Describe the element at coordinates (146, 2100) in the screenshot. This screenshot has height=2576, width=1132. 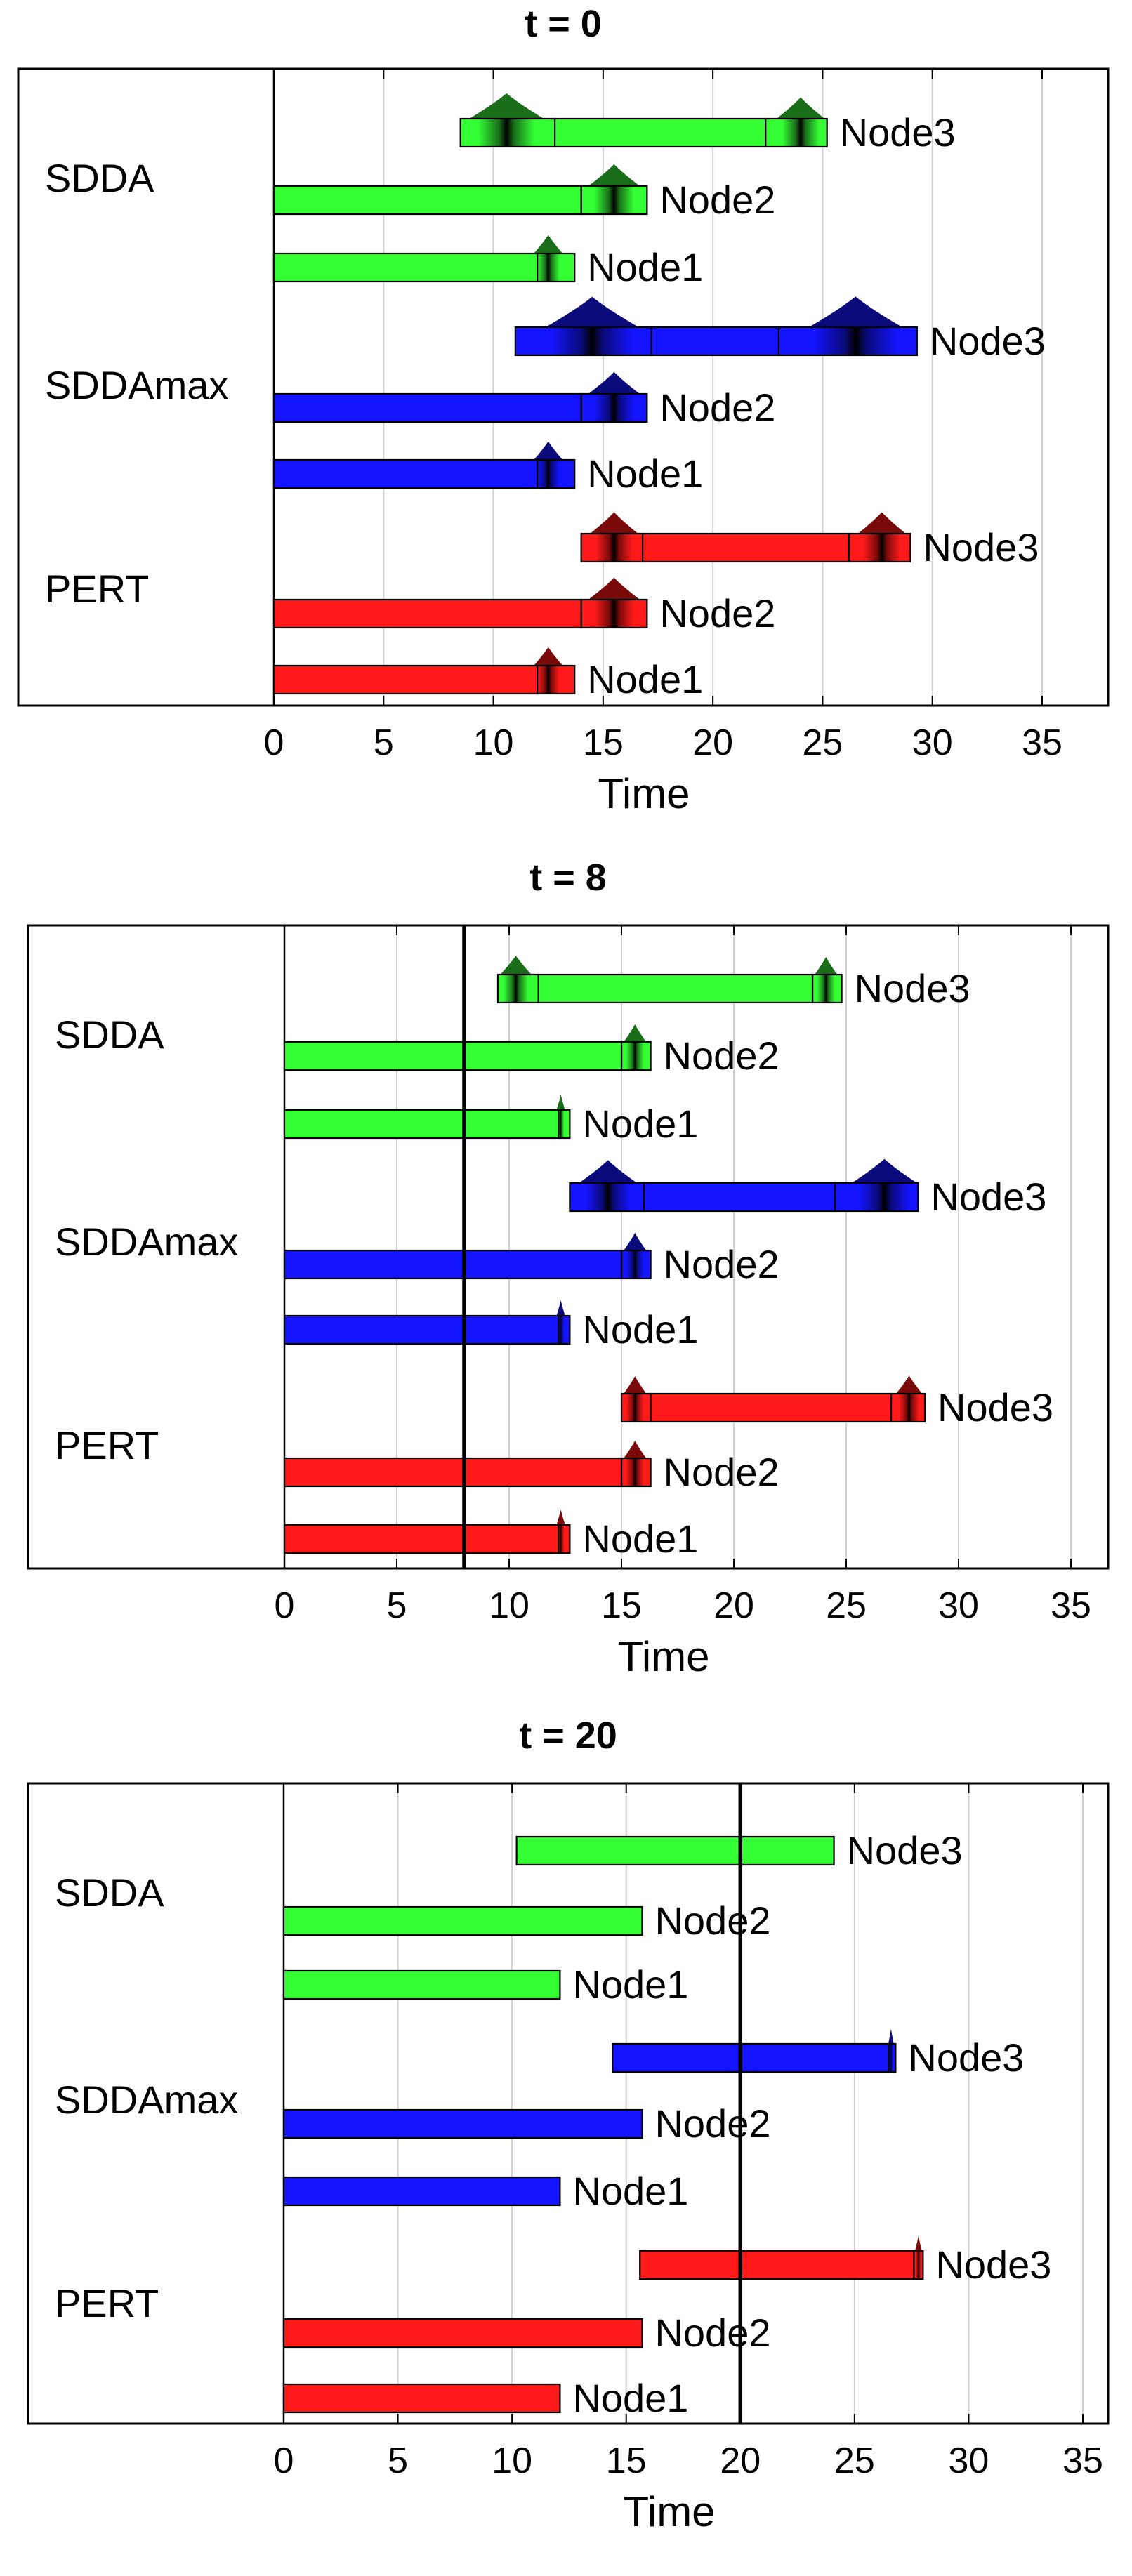
I see `group-label: SDDAmax` at that location.